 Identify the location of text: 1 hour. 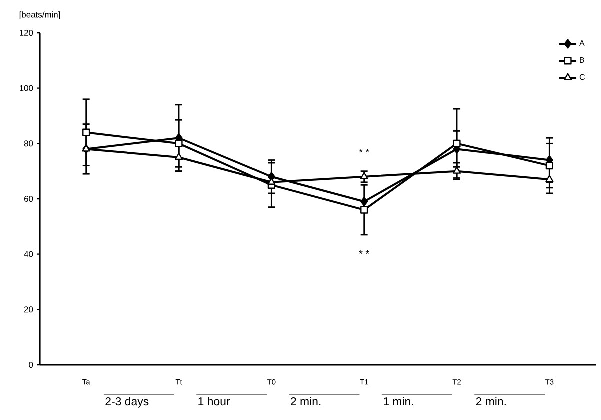
(214, 401).